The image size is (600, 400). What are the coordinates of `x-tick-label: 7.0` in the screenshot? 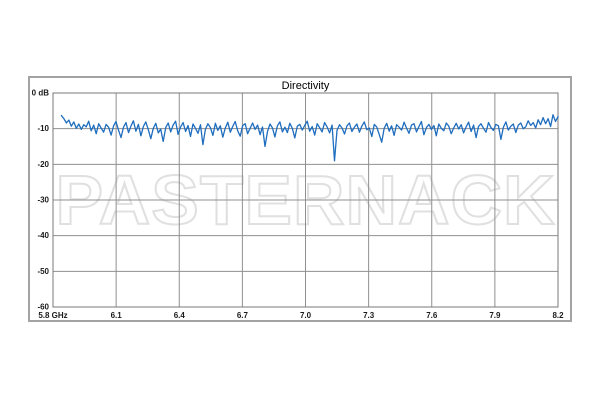 It's located at (306, 315).